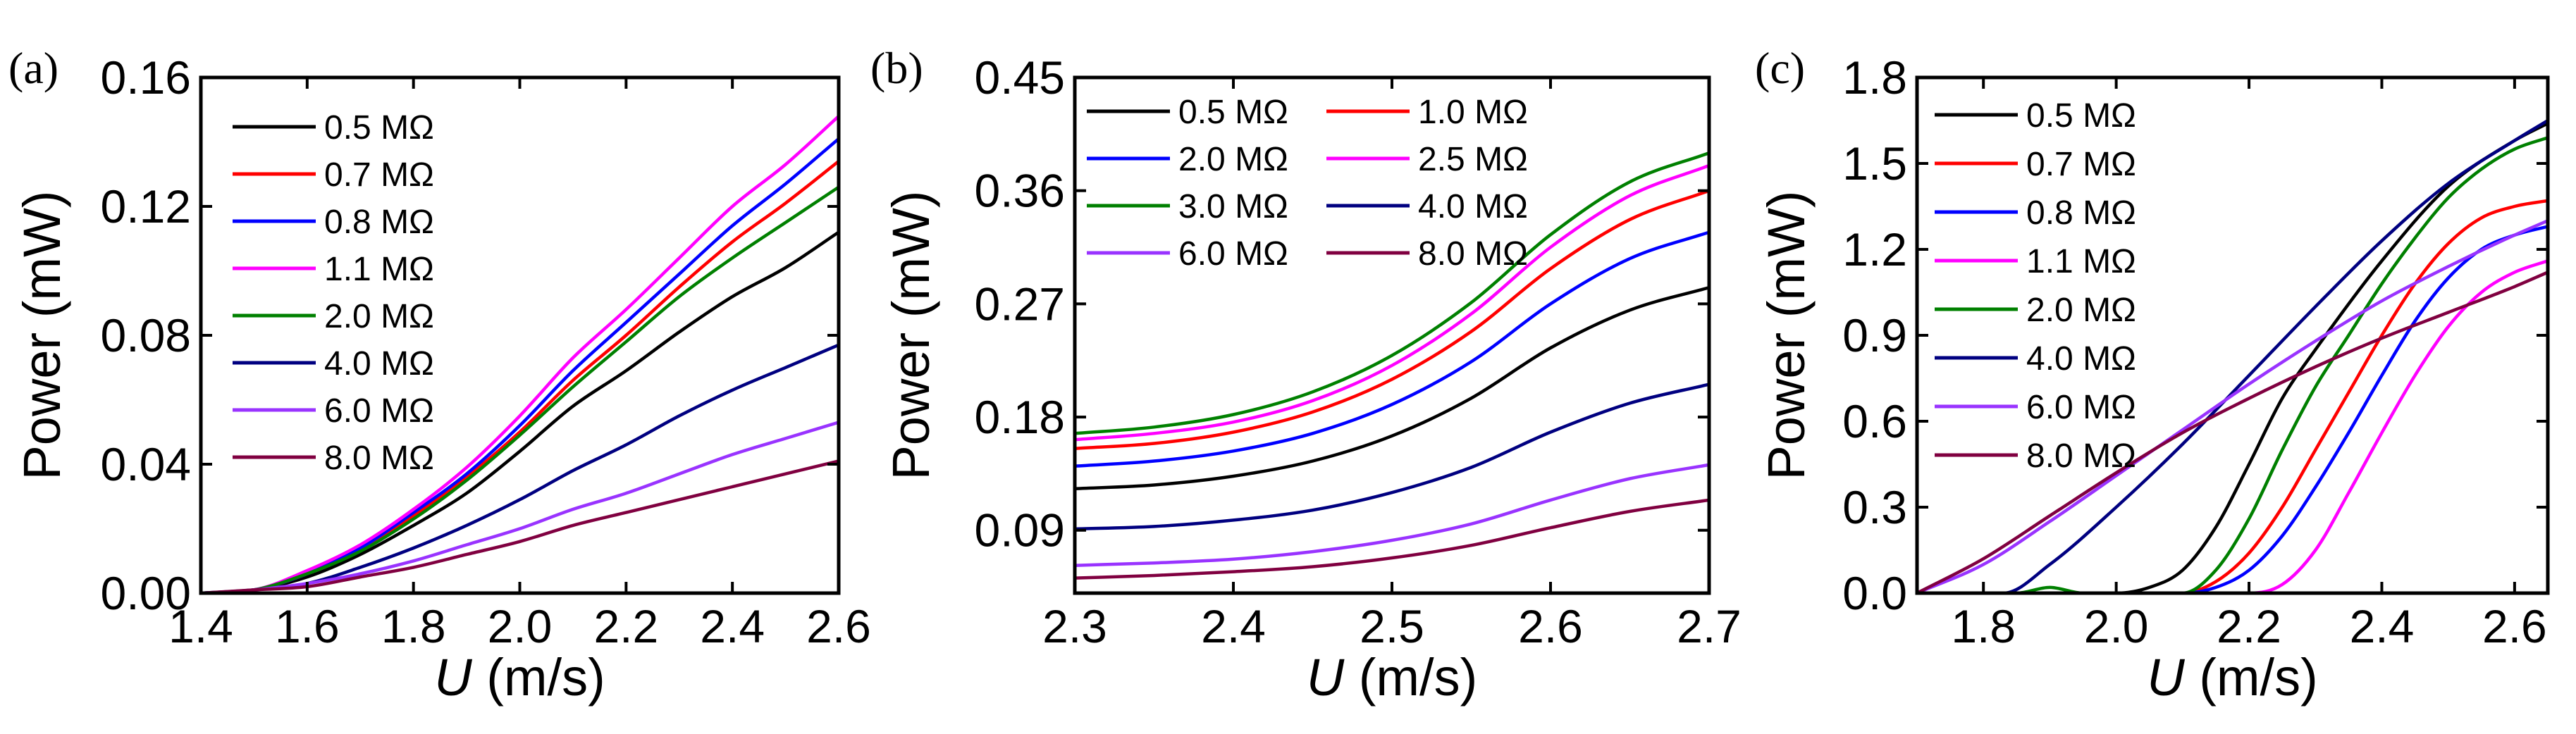  I want to click on series-line-3_0mohm, so click(1392, 293).